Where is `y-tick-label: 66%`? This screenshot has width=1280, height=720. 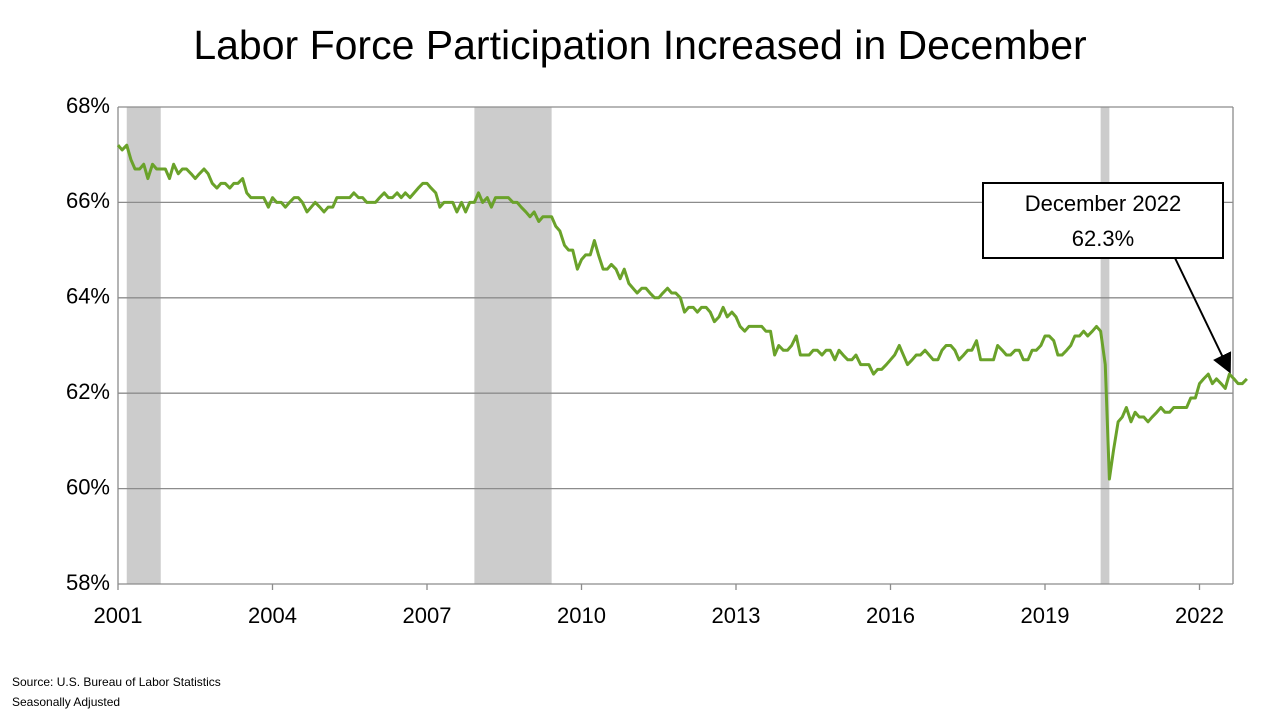 y-tick-label: 66% is located at coordinates (88, 200).